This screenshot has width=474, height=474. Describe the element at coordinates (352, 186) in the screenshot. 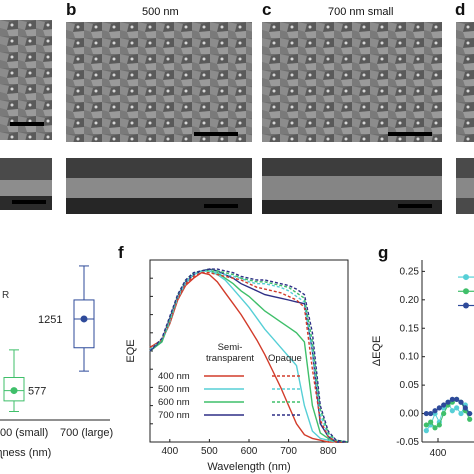

I see `sem-cross-section-c` at that location.